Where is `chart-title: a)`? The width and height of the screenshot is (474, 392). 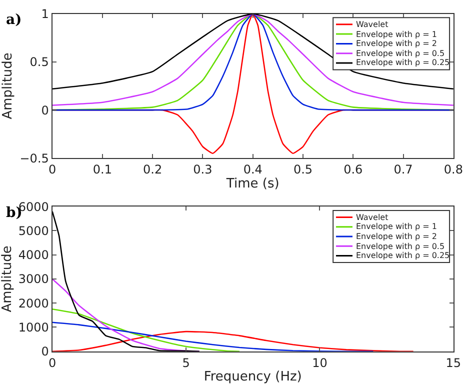 chart-title: a) is located at coordinates (14, 20).